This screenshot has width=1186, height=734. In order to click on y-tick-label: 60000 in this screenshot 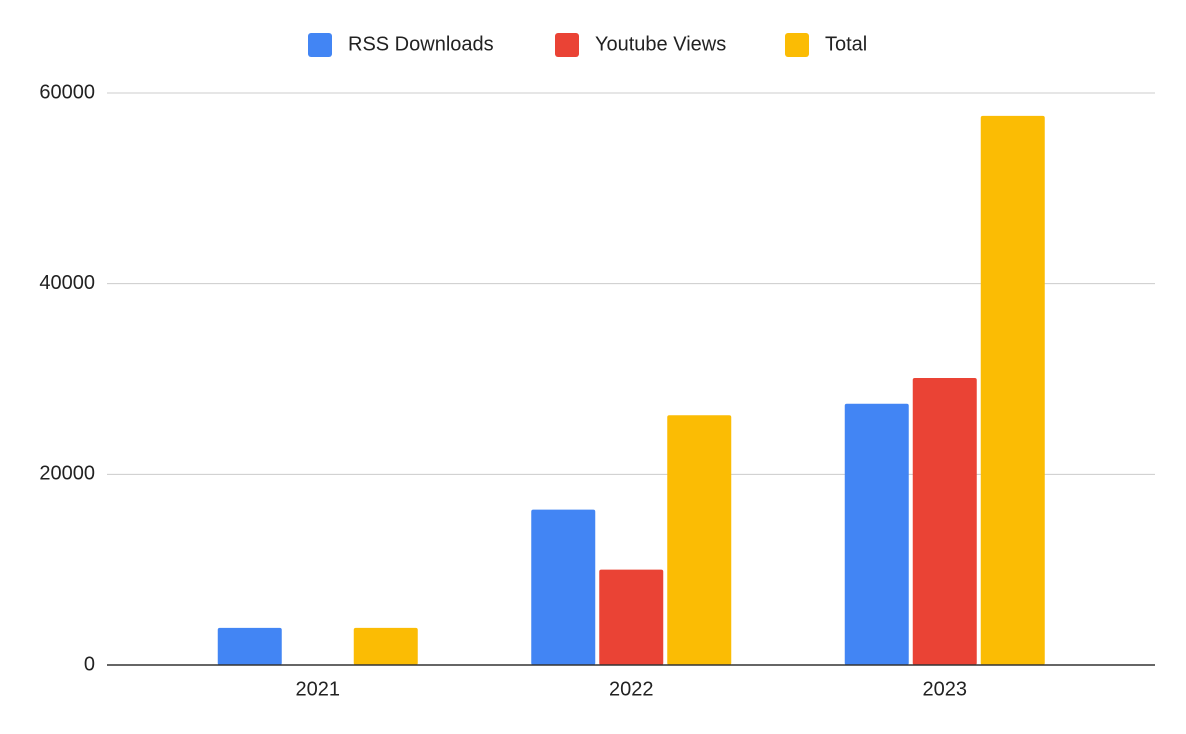, I will do `click(67, 92)`.